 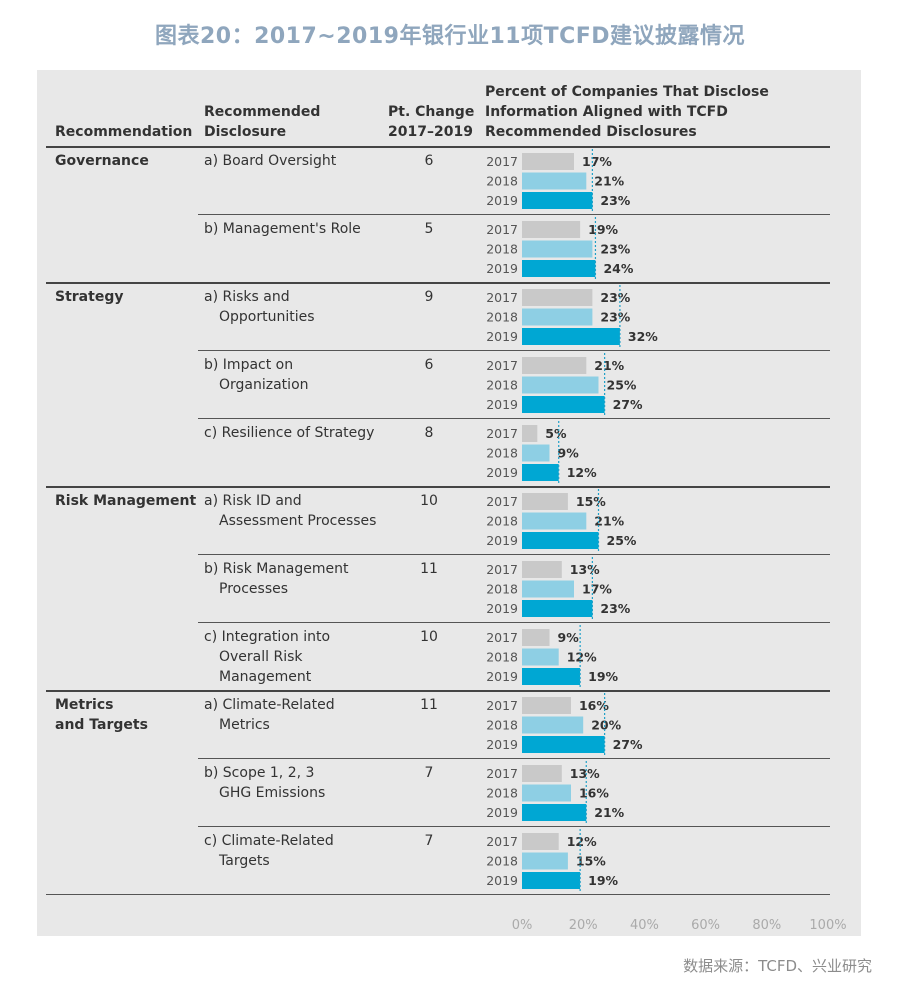 What do you see at coordinates (101, 725) in the screenshot?
I see `category-label: and Targets` at bounding box center [101, 725].